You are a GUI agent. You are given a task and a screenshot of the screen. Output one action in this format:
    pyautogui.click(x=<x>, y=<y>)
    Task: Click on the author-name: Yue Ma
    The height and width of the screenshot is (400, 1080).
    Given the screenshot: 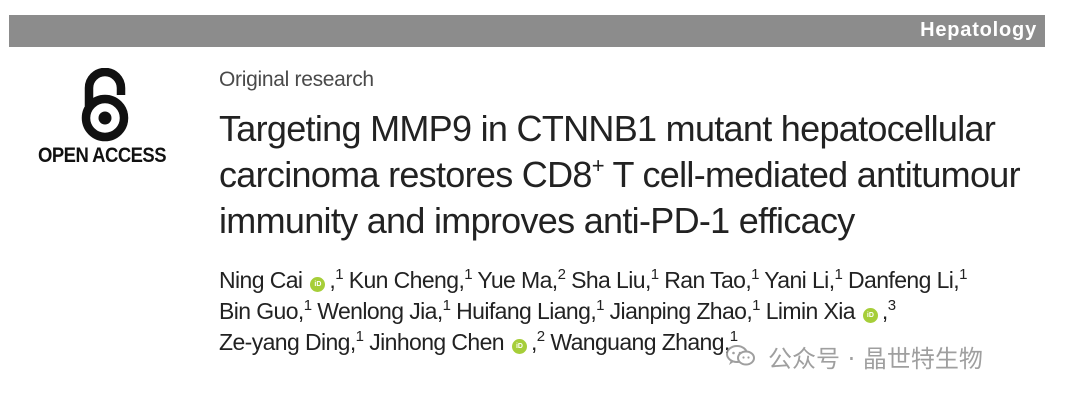 What is the action you would take?
    pyautogui.click(x=514, y=280)
    